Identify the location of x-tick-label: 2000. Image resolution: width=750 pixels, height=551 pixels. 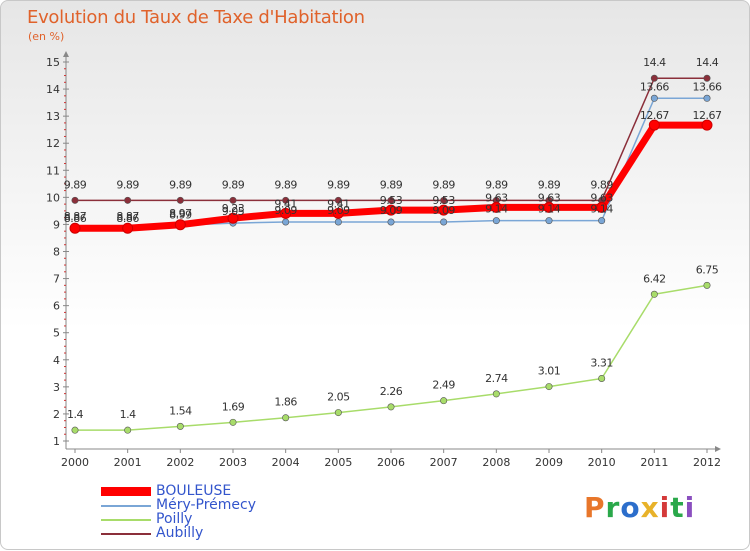
(75, 462).